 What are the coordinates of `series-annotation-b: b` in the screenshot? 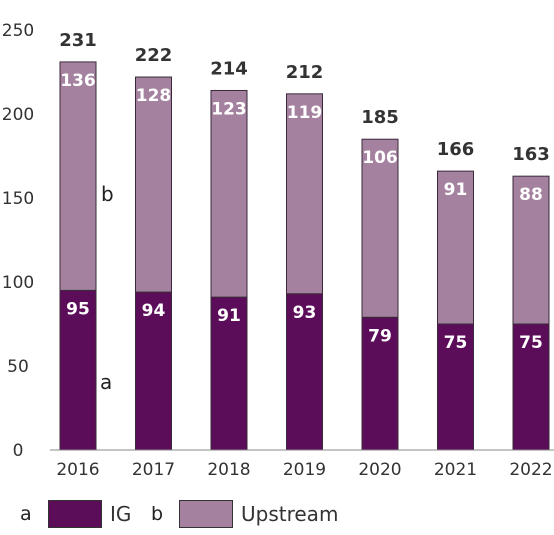 It's located at (107, 194).